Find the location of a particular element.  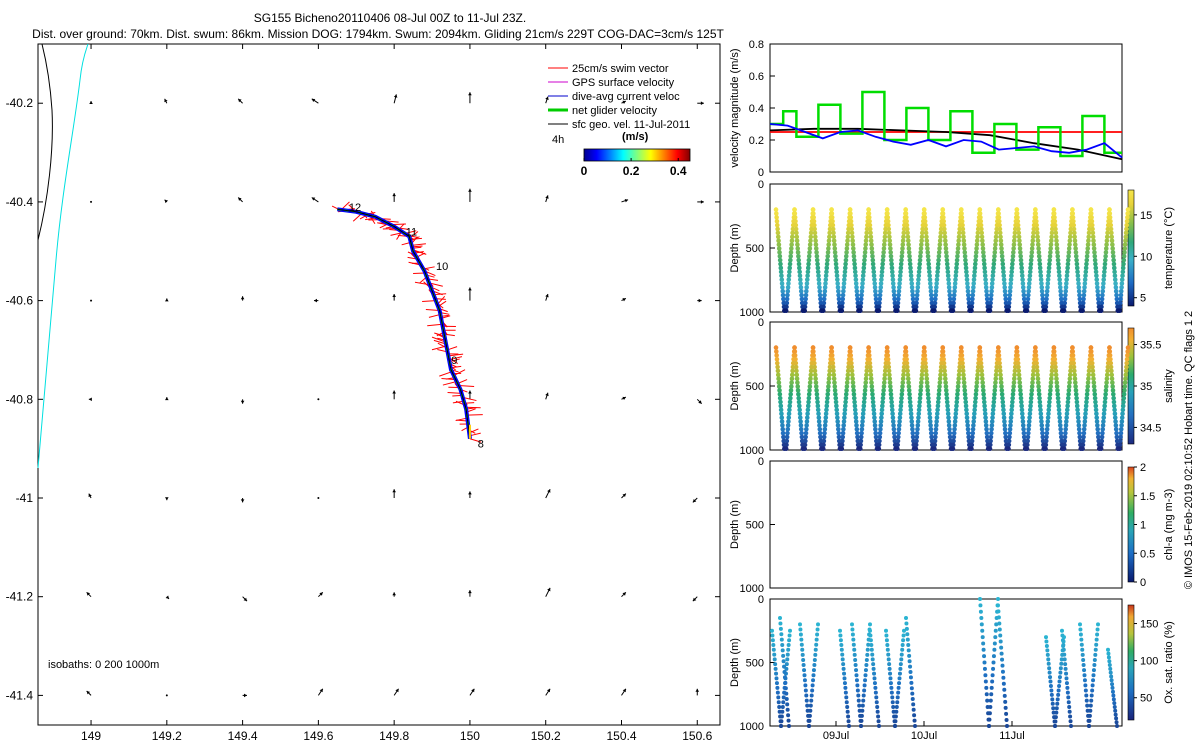

depth-colorbar is located at coordinates (1131, 662).